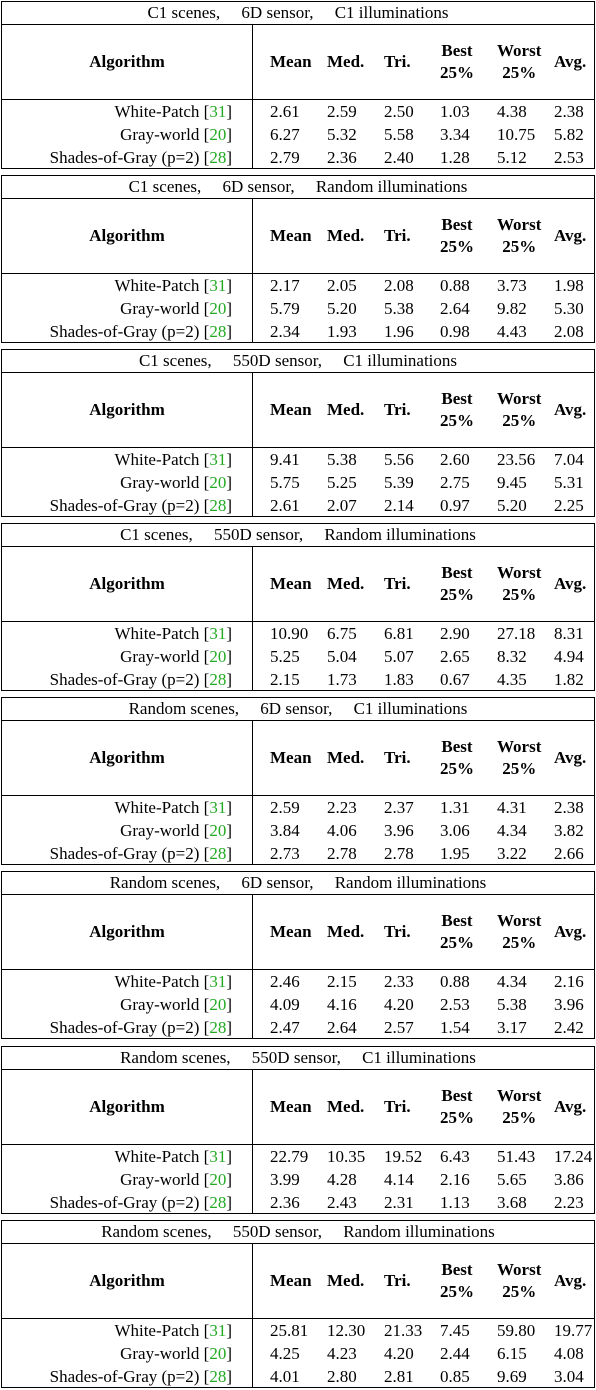 The width and height of the screenshot is (596, 1390). Describe the element at coordinates (519, 594) in the screenshot. I see `header-worst-line2: 25%` at that location.